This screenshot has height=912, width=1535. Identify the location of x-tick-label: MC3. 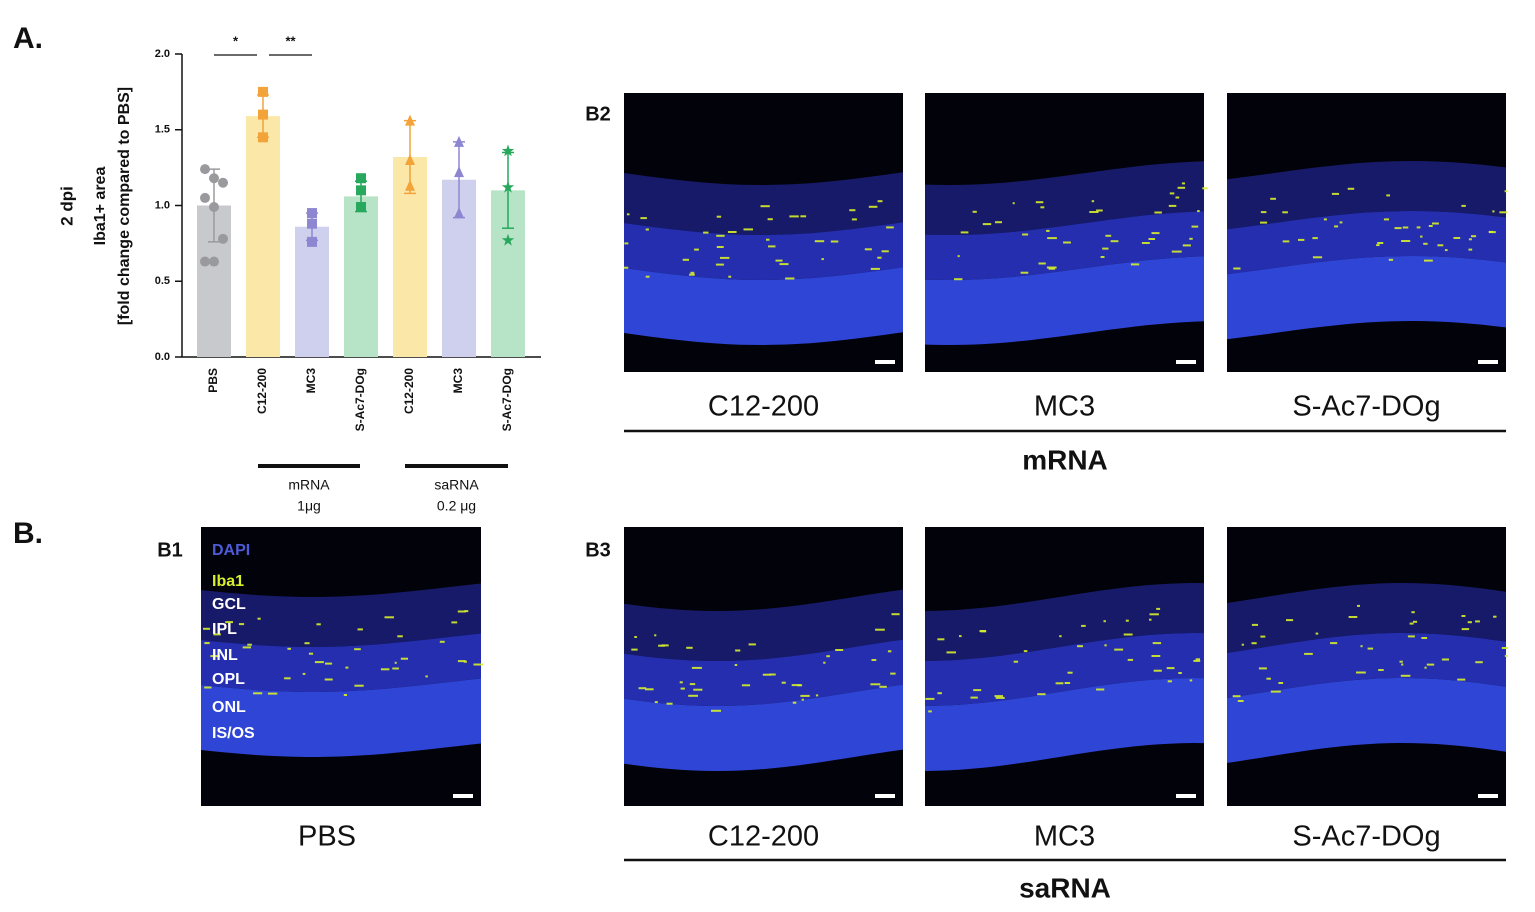
(458, 381).